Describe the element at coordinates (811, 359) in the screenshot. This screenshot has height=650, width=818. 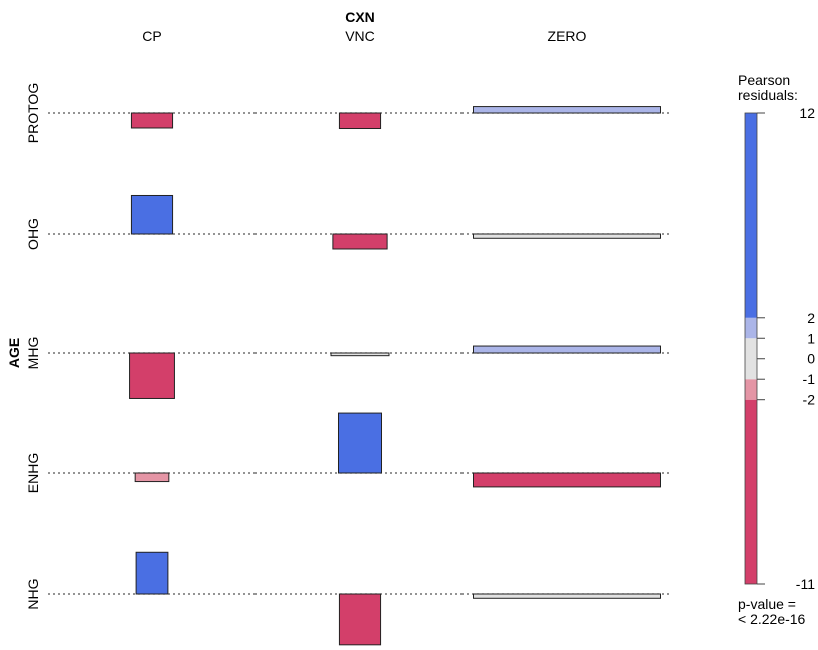
I see `legend-tick-label: 0` at that location.